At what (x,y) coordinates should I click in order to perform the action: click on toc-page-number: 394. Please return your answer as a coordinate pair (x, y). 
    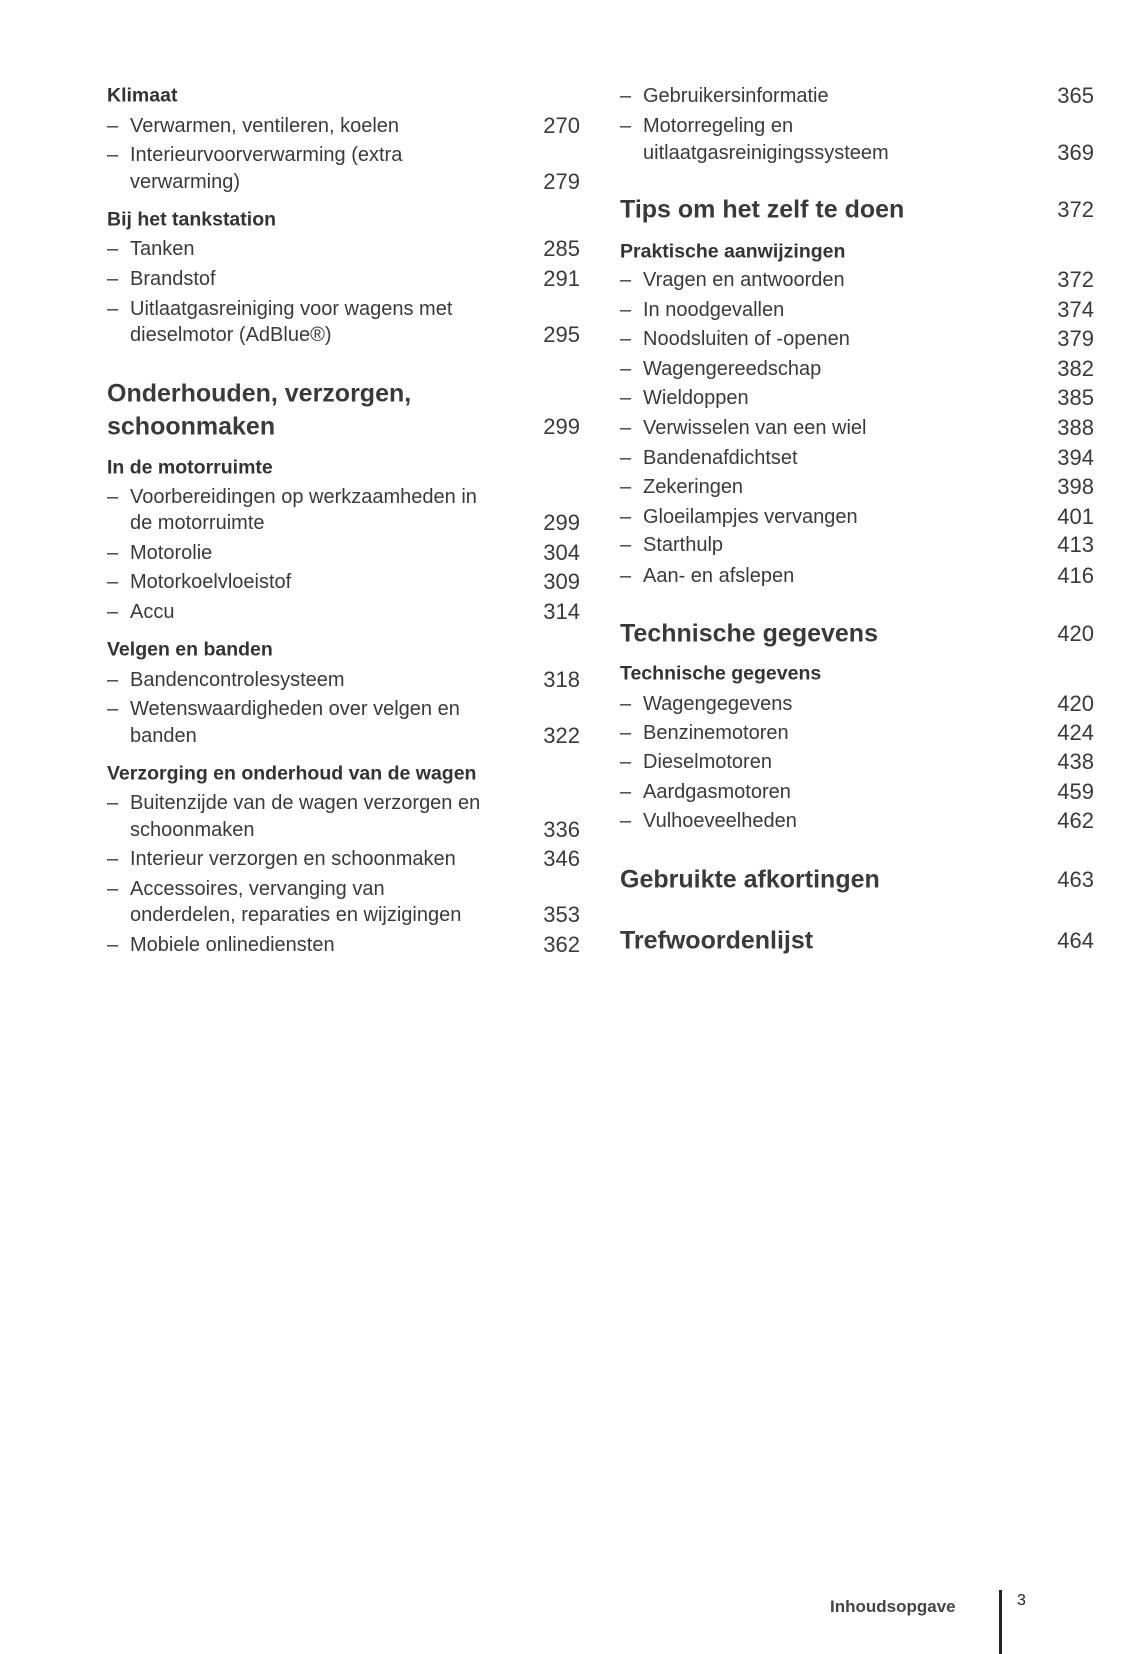
    Looking at the image, I should click on (1075, 457).